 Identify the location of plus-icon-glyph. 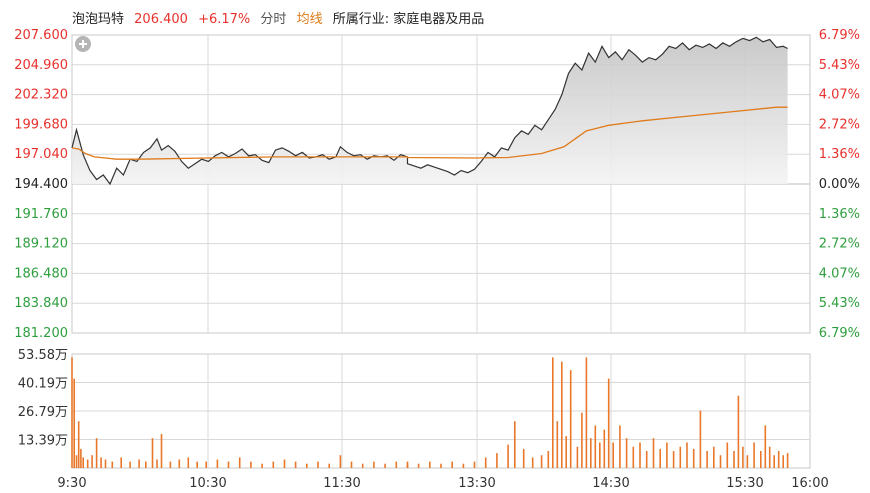
(83, 44).